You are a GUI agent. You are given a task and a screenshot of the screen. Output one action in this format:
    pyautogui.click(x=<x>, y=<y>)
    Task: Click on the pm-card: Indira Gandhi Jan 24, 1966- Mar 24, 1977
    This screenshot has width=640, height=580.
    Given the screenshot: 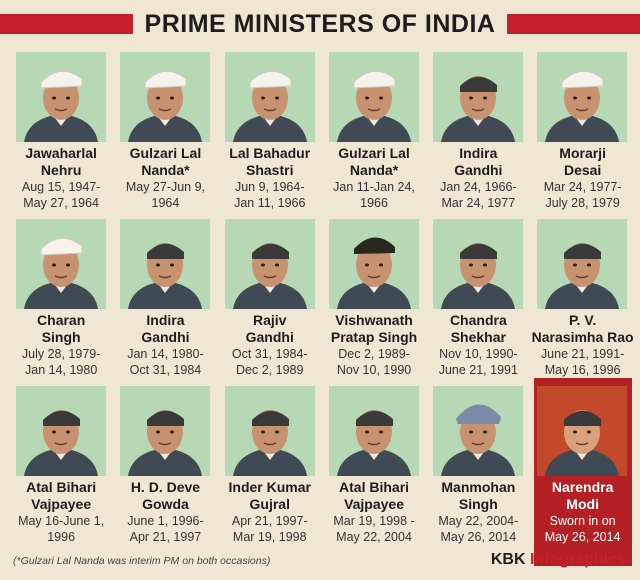 What is the action you would take?
    pyautogui.click(x=478, y=131)
    